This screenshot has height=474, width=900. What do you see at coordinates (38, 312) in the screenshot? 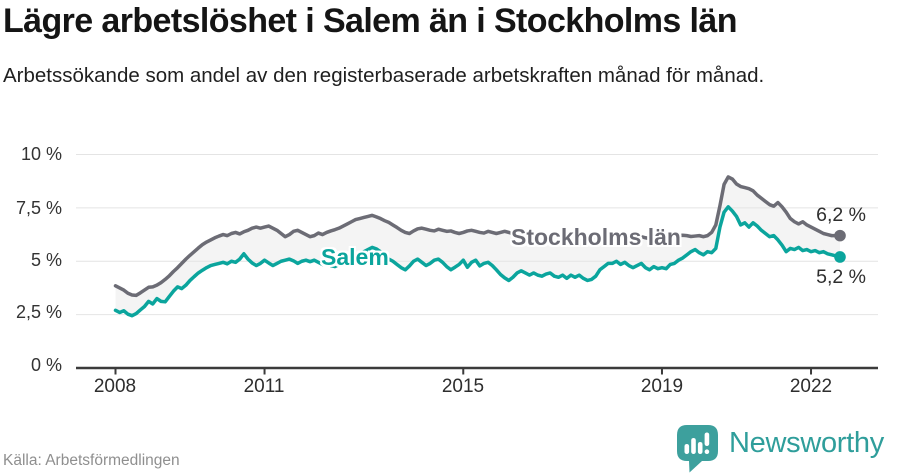
I see `y-axis-label-2-5: 2,5 %` at bounding box center [38, 312].